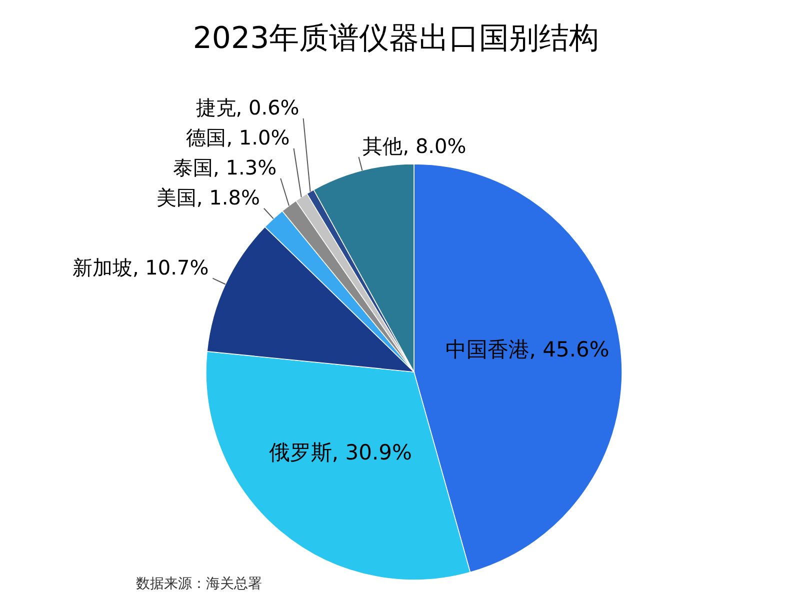  I want to click on slice-label: 德国, 1.0%, so click(238, 137).